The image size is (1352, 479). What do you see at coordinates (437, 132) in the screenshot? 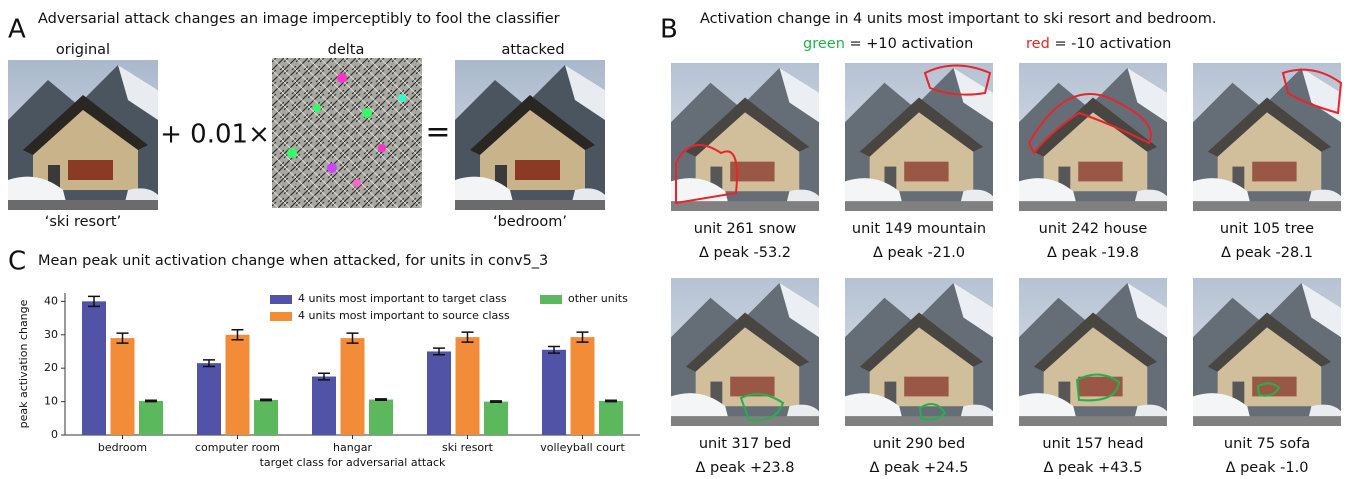
I see `equals: =` at bounding box center [437, 132].